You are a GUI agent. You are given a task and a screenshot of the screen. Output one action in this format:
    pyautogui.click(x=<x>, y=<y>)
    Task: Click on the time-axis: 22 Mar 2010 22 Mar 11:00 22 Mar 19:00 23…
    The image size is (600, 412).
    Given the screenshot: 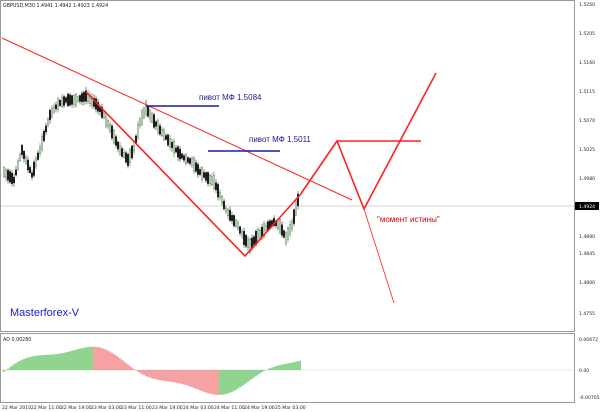 What is the action you would take?
    pyautogui.click(x=154, y=408)
    